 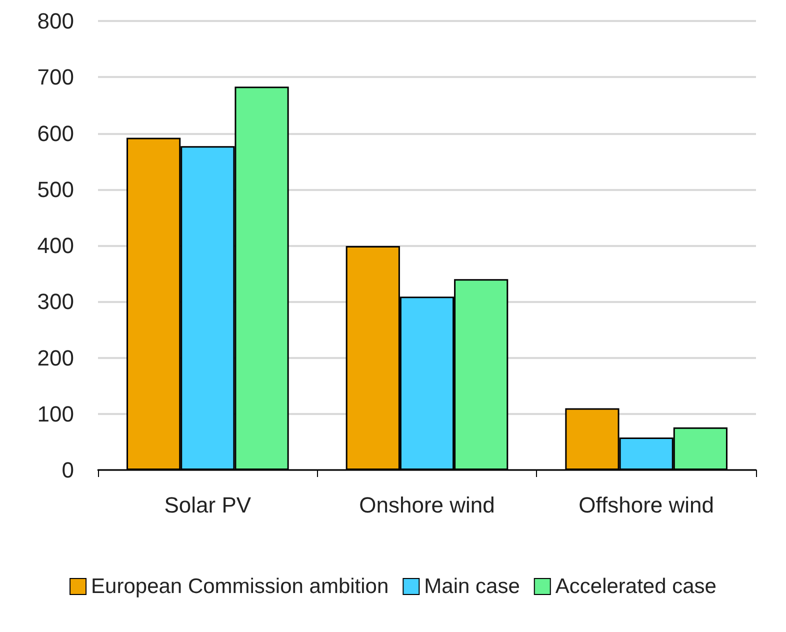 I want to click on y-tick-label: 400, so click(x=55, y=245).